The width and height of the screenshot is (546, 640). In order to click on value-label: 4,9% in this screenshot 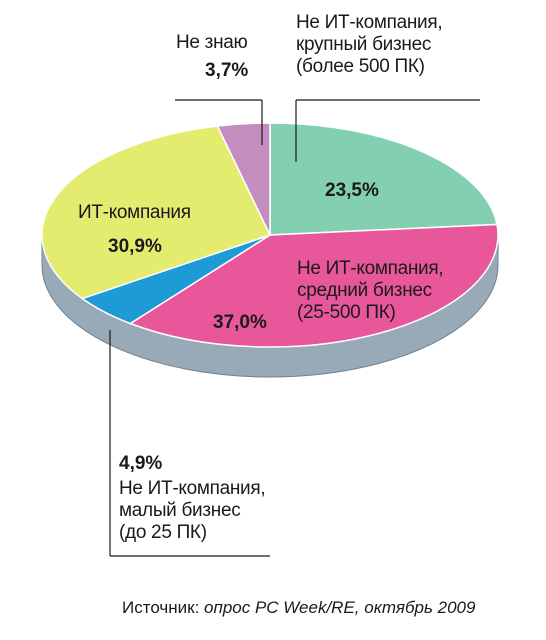, I will do `click(141, 463)`.